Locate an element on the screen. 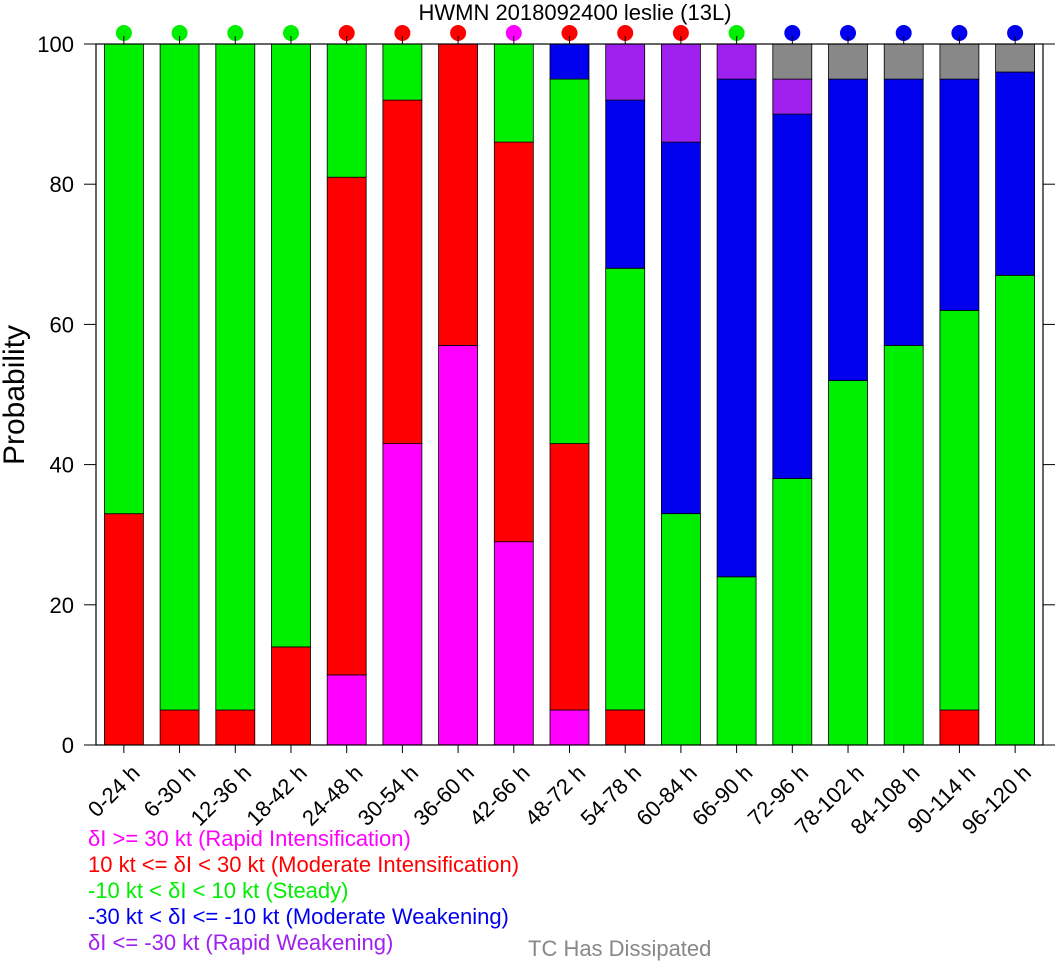 The width and height of the screenshot is (1057, 968). x-tick-label-0: 0-24 h is located at coordinates (114, 791).